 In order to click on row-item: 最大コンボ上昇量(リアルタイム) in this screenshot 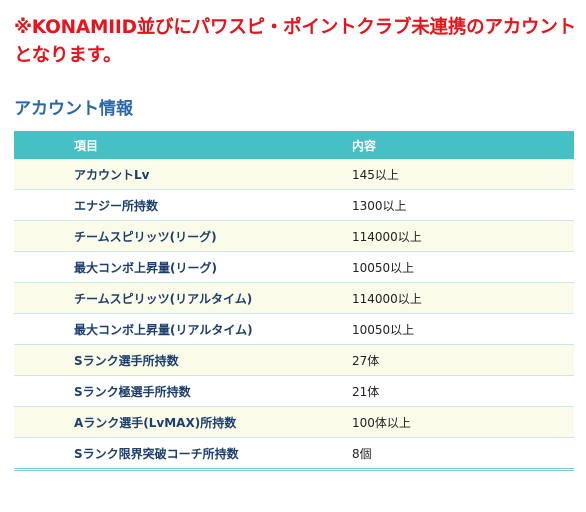, I will do `click(213, 329)`.